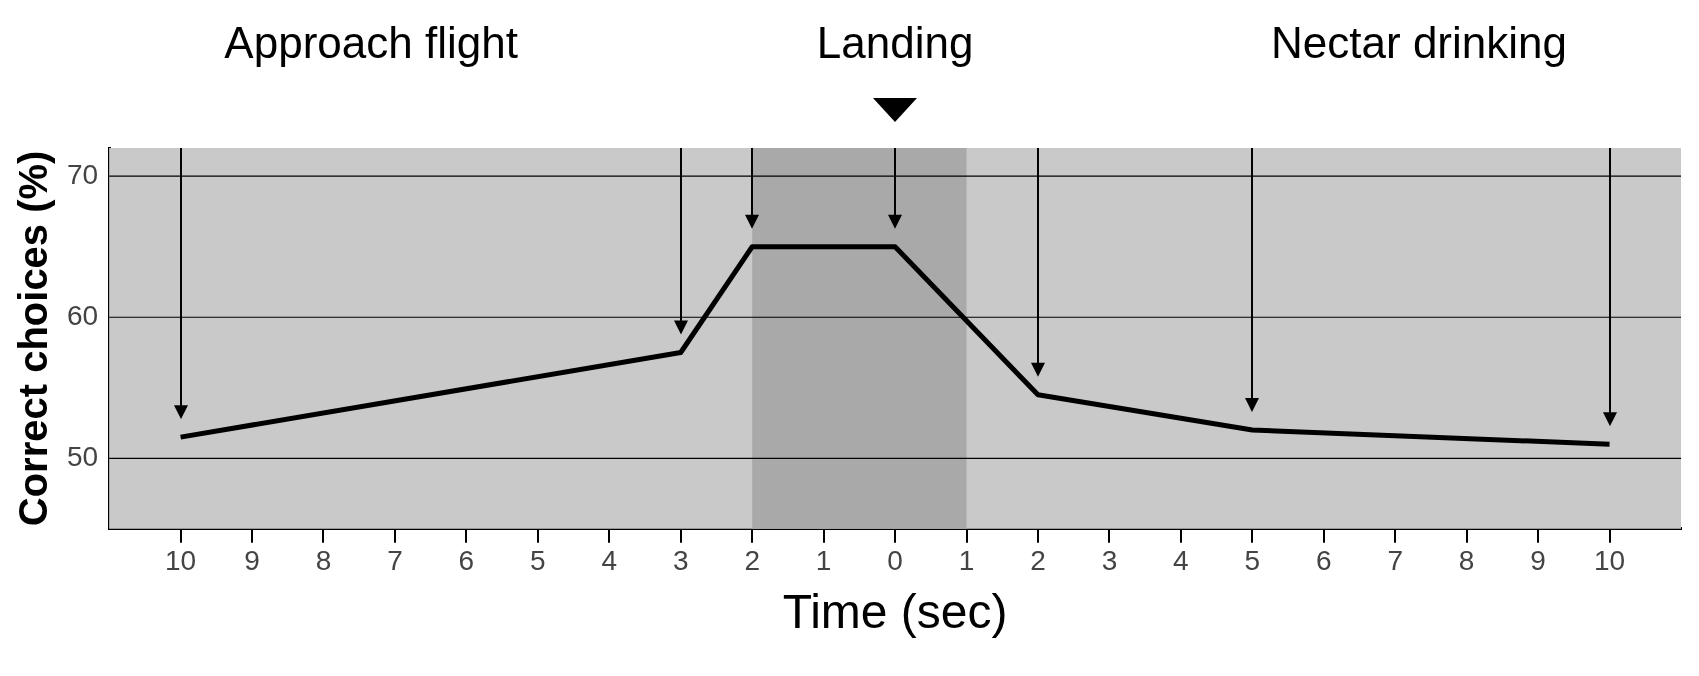  I want to click on x-tick-label: 0, so click(895, 561).